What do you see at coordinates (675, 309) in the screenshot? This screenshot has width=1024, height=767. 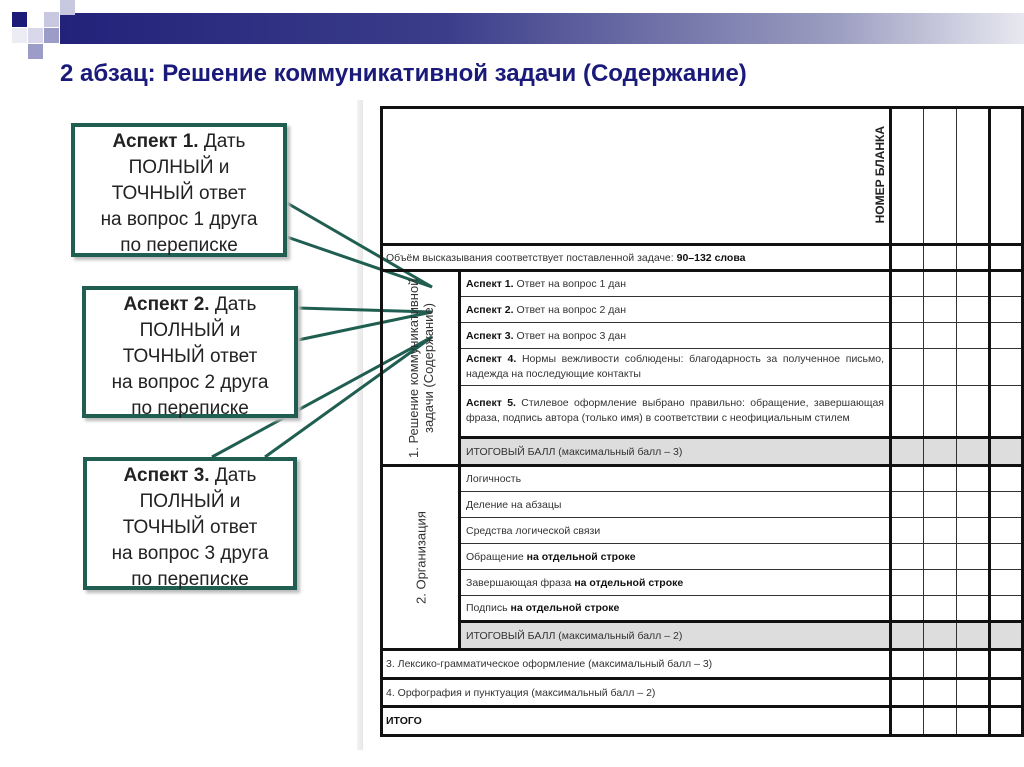 I see `table-cell: Аспект 2. Ответ на вопрос 2 дан` at bounding box center [675, 309].